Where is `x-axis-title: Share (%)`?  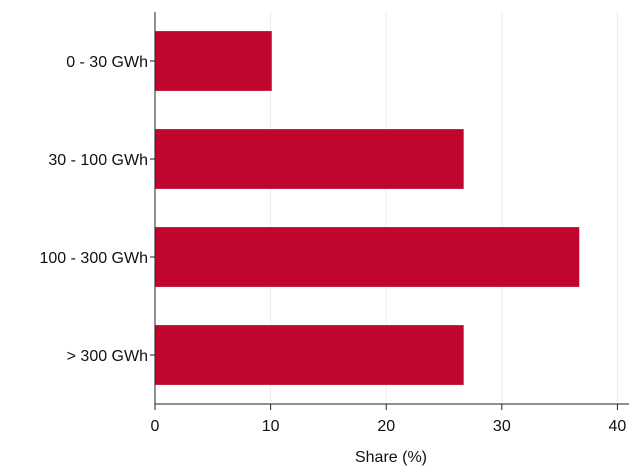
x-axis-title: Share (%) is located at coordinates (391, 457).